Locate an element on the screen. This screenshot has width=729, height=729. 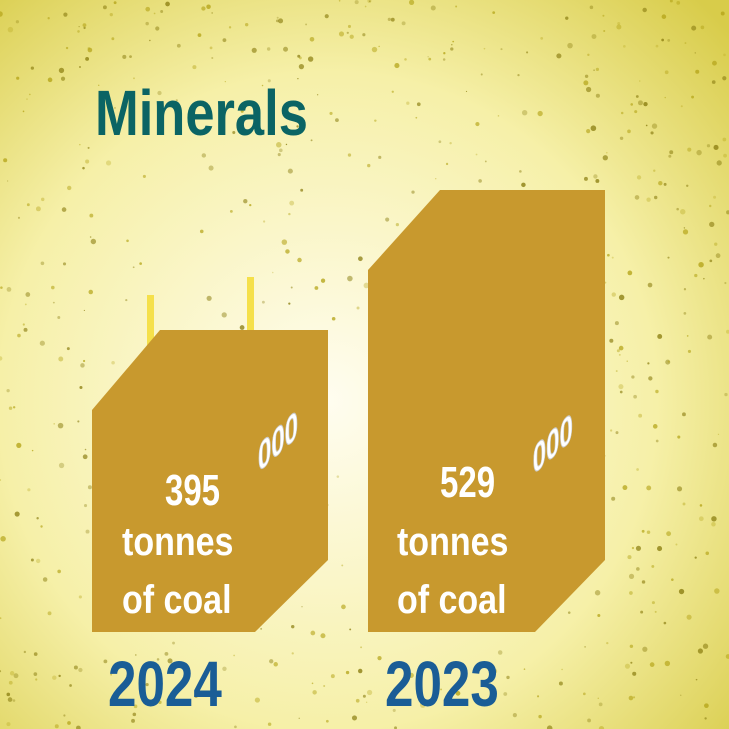
unit: of coal is located at coordinates (177, 598).